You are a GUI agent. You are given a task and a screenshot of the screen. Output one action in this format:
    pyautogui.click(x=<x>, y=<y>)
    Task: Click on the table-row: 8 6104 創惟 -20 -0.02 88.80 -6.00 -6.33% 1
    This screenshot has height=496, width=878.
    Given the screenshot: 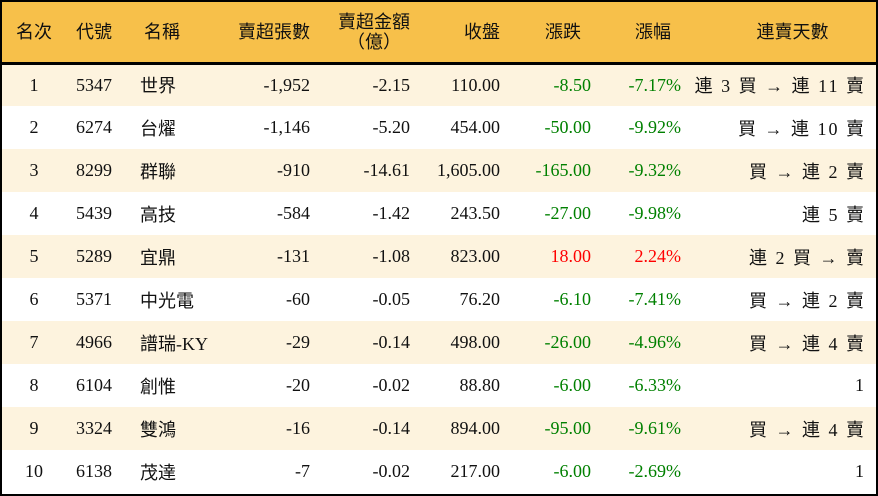 What is the action you would take?
    pyautogui.click(x=439, y=385)
    